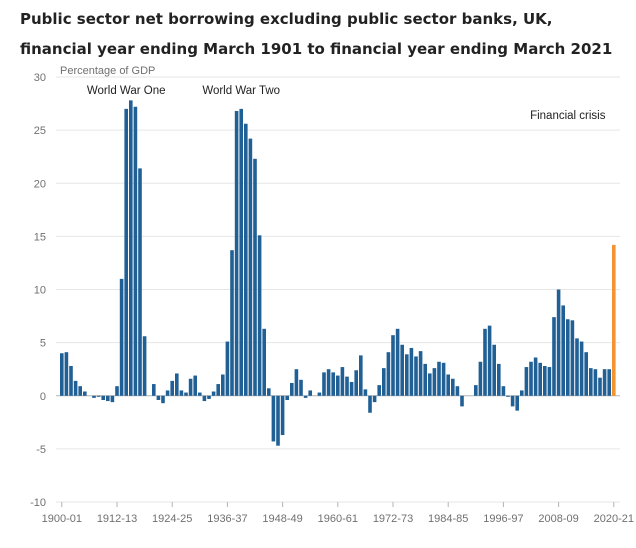  I want to click on x-tick-label: 1960-61, so click(338, 519).